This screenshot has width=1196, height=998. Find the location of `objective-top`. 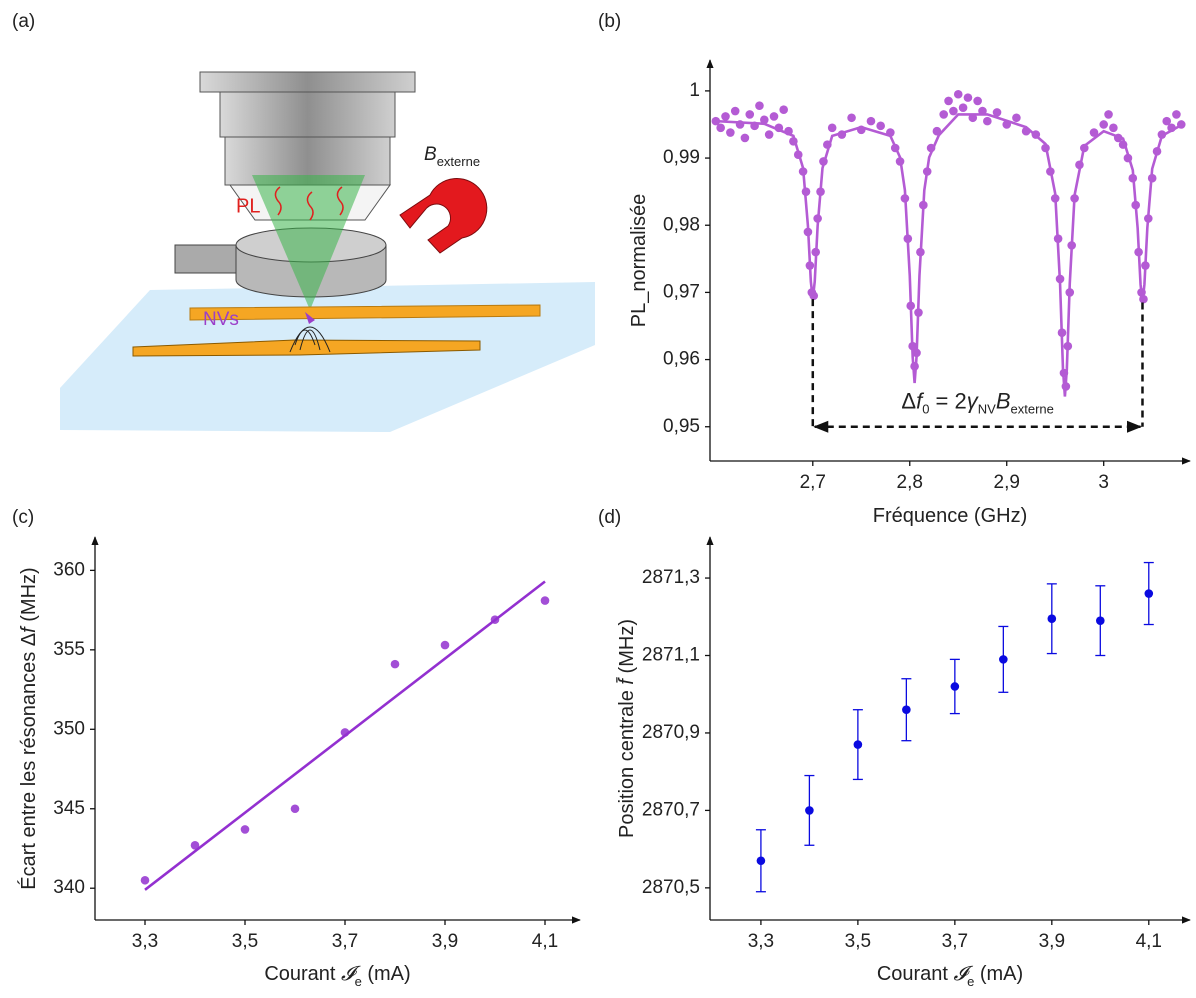

objective-top is located at coordinates (307, 82).